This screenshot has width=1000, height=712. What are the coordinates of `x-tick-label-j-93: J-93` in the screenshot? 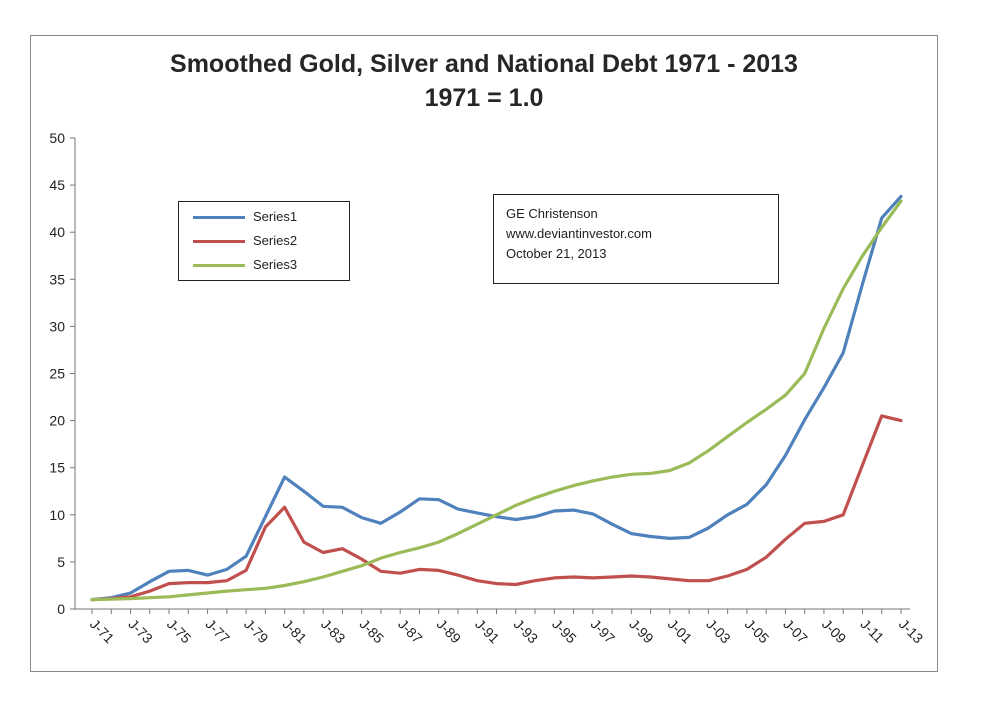 It's located at (526, 631).